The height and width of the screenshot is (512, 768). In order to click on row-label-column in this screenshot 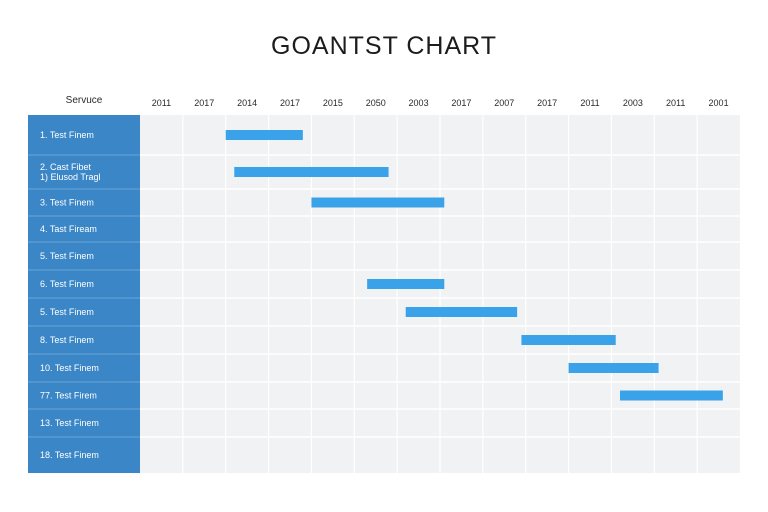, I will do `click(84, 294)`.